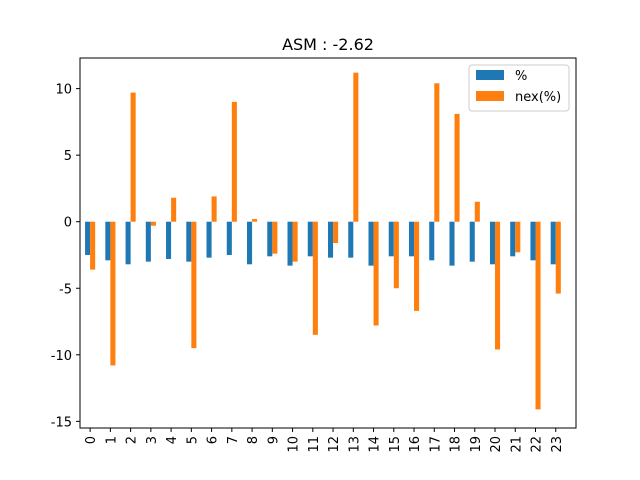 The image size is (640, 480). Describe the element at coordinates (192, 440) in the screenshot. I see `x-tick-label: 5` at that location.